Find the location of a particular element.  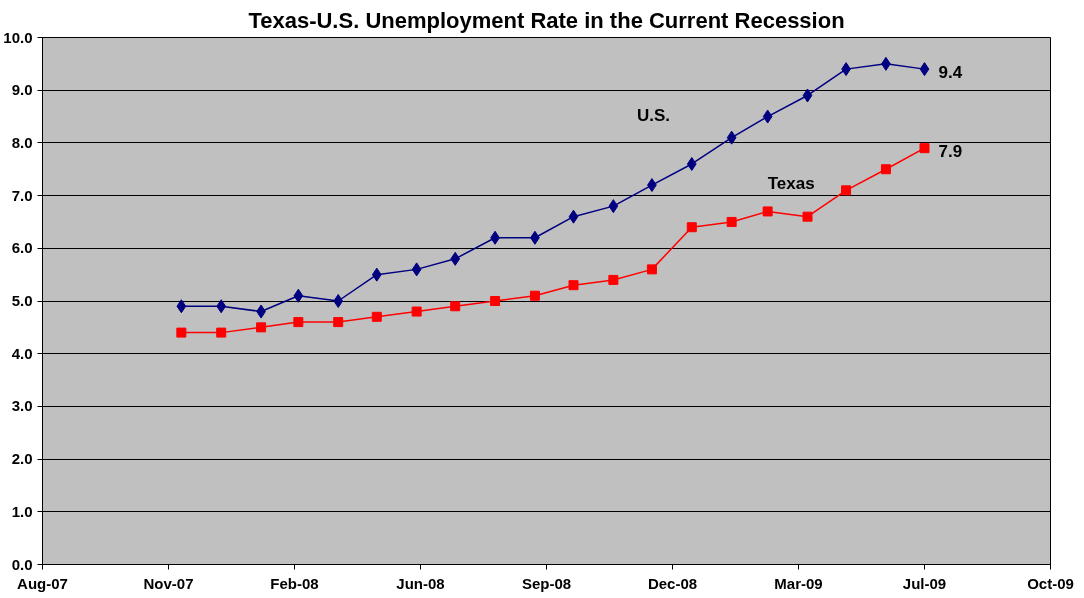

x-tick-label: Sep-08 is located at coordinates (546, 583).